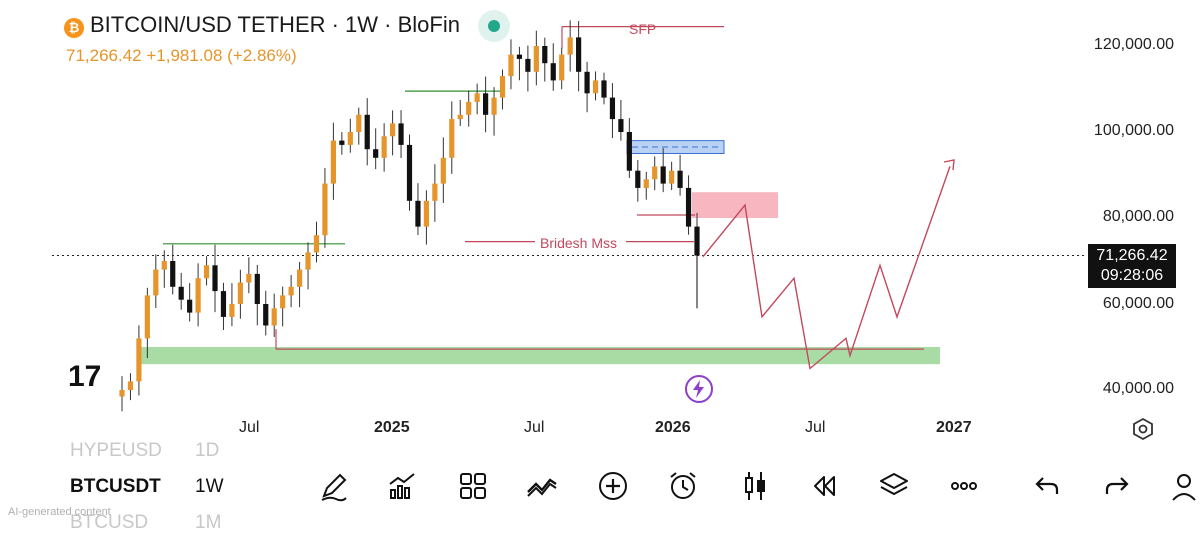 The height and width of the screenshot is (534, 1200). I want to click on settings-icon, so click(1143, 429).